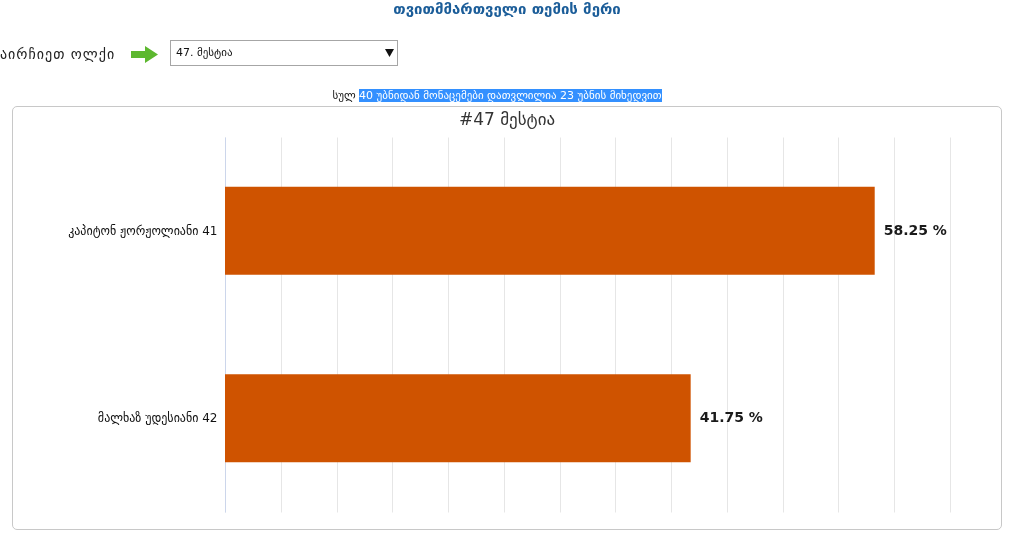  Describe the element at coordinates (497, 95) in the screenshot. I see `chart-subtitle: სულ 40 უბნიდან მონაცემები დათვლილია 23 უბნის მიხედვით` at that location.